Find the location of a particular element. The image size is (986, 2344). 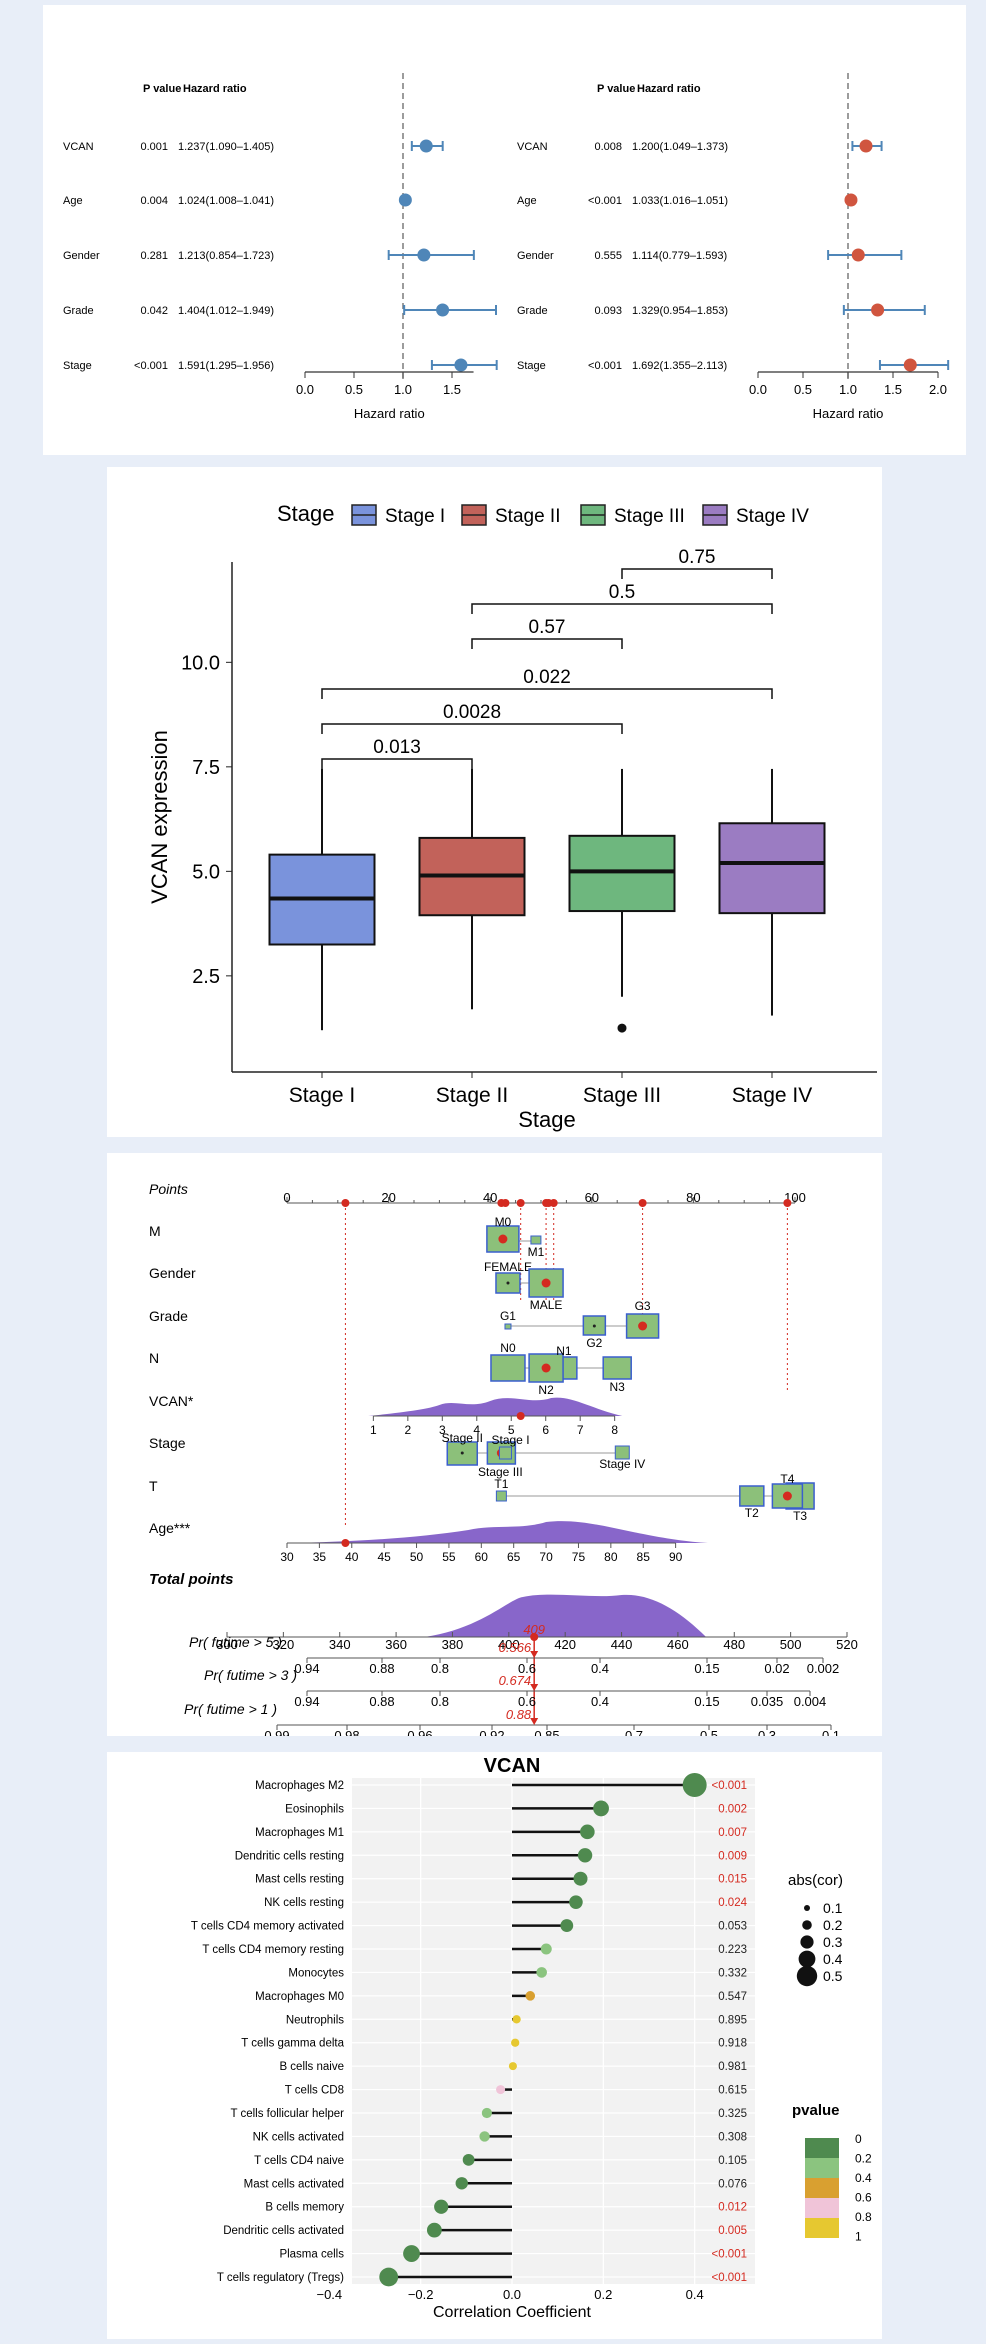

comparison-bracket is located at coordinates (547, 693).